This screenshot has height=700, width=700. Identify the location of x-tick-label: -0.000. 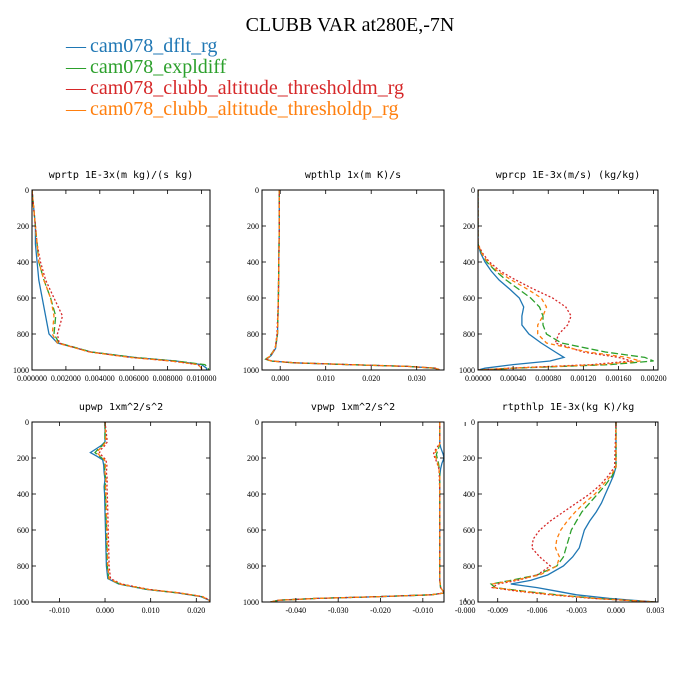
(465, 610).